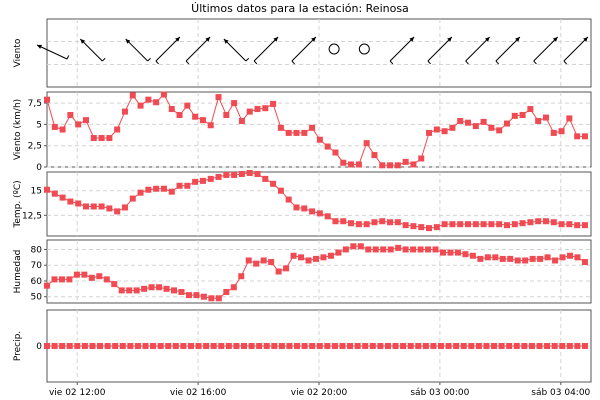 Image resolution: width=600 pixels, height=400 pixels. Describe the element at coordinates (198, 393) in the screenshot. I see `x-tick-label: vie 02 16:00` at that location.